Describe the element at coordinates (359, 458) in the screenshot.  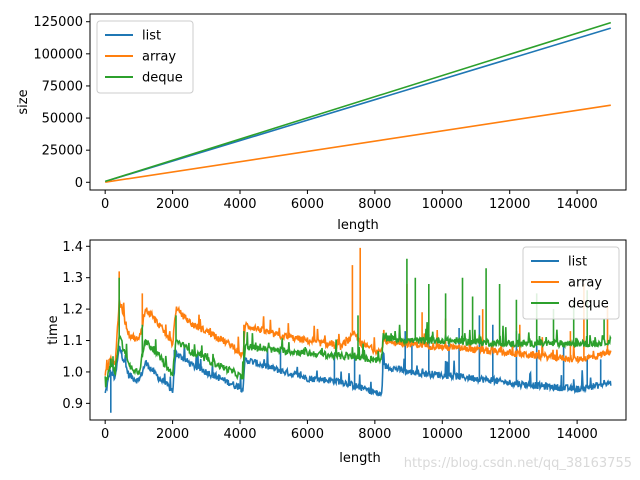
I see `time-x-axis-label: length` at that location.